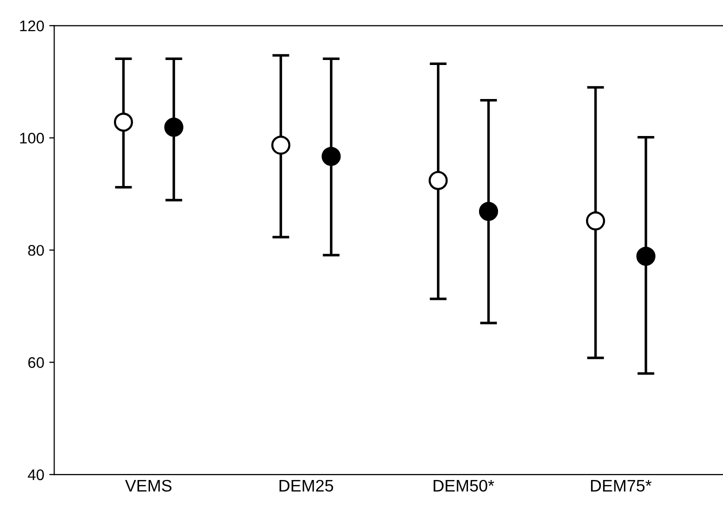 The width and height of the screenshot is (723, 513). What do you see at coordinates (621, 486) in the screenshot?
I see `x-tick-label: DEM75*` at bounding box center [621, 486].